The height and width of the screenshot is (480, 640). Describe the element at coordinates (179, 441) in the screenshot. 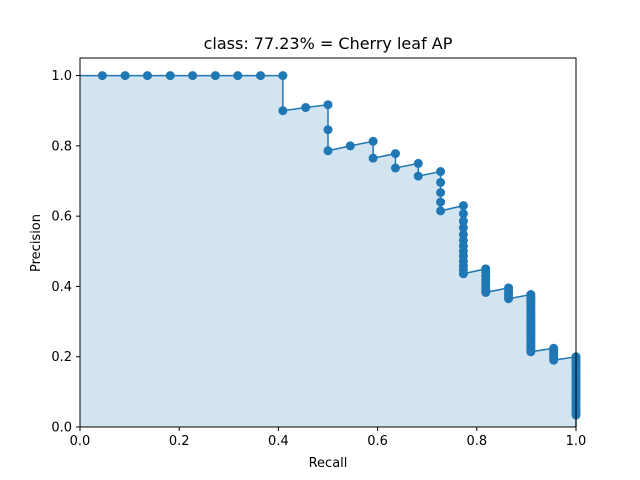

I see `x-tick-label: 0.2` at that location.